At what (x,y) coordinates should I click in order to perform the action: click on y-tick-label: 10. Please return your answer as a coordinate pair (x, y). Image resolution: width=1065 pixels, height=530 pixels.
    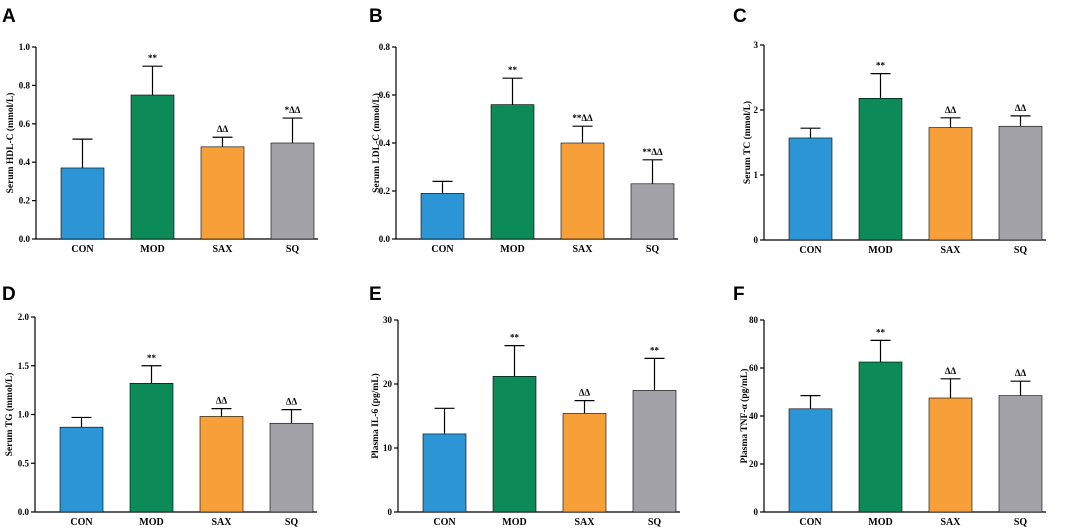
    Looking at the image, I should click on (388, 448).